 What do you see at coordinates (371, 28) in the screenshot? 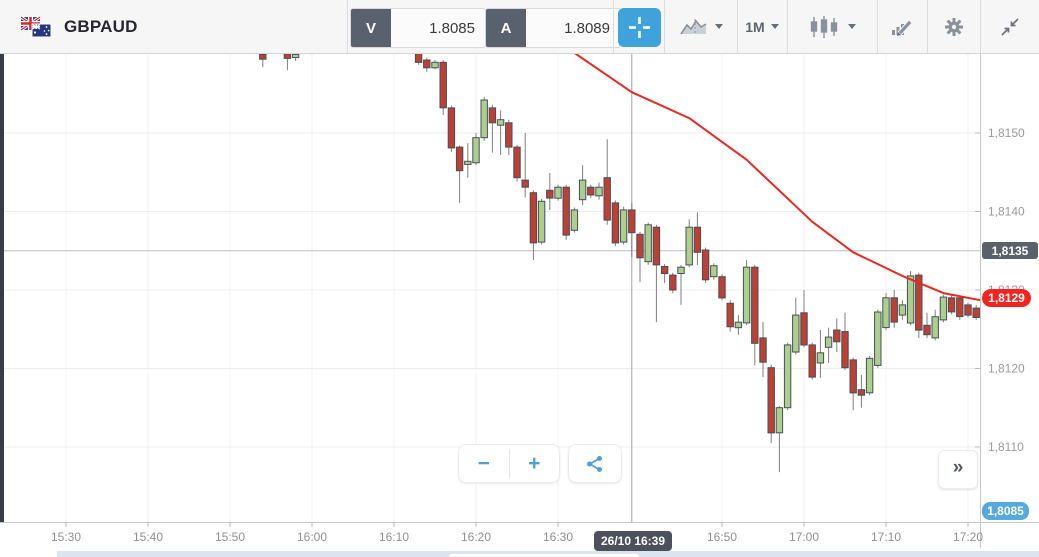
I see `sell-tag: V` at bounding box center [371, 28].